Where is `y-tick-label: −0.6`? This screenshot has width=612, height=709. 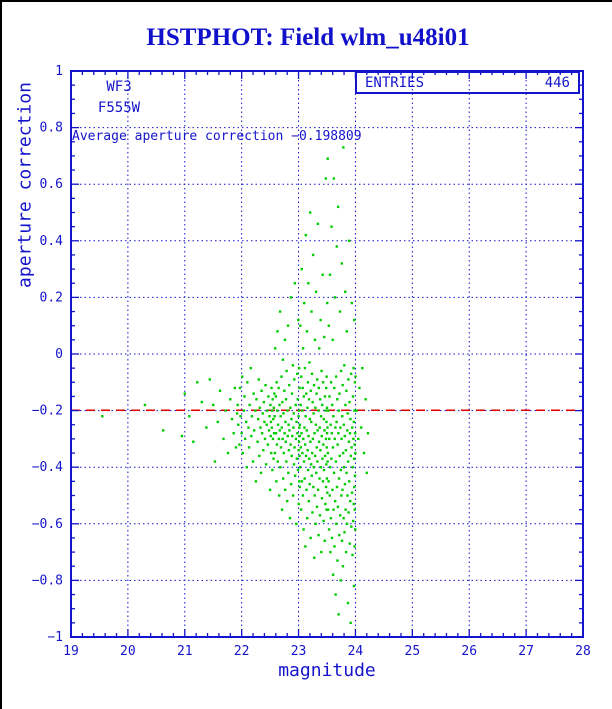 y-tick-label: −0.6 is located at coordinates (47, 524).